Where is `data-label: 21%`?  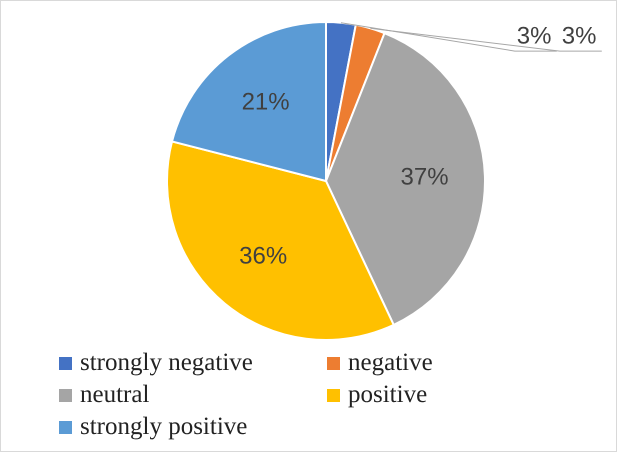
data-label: 21% is located at coordinates (266, 102).